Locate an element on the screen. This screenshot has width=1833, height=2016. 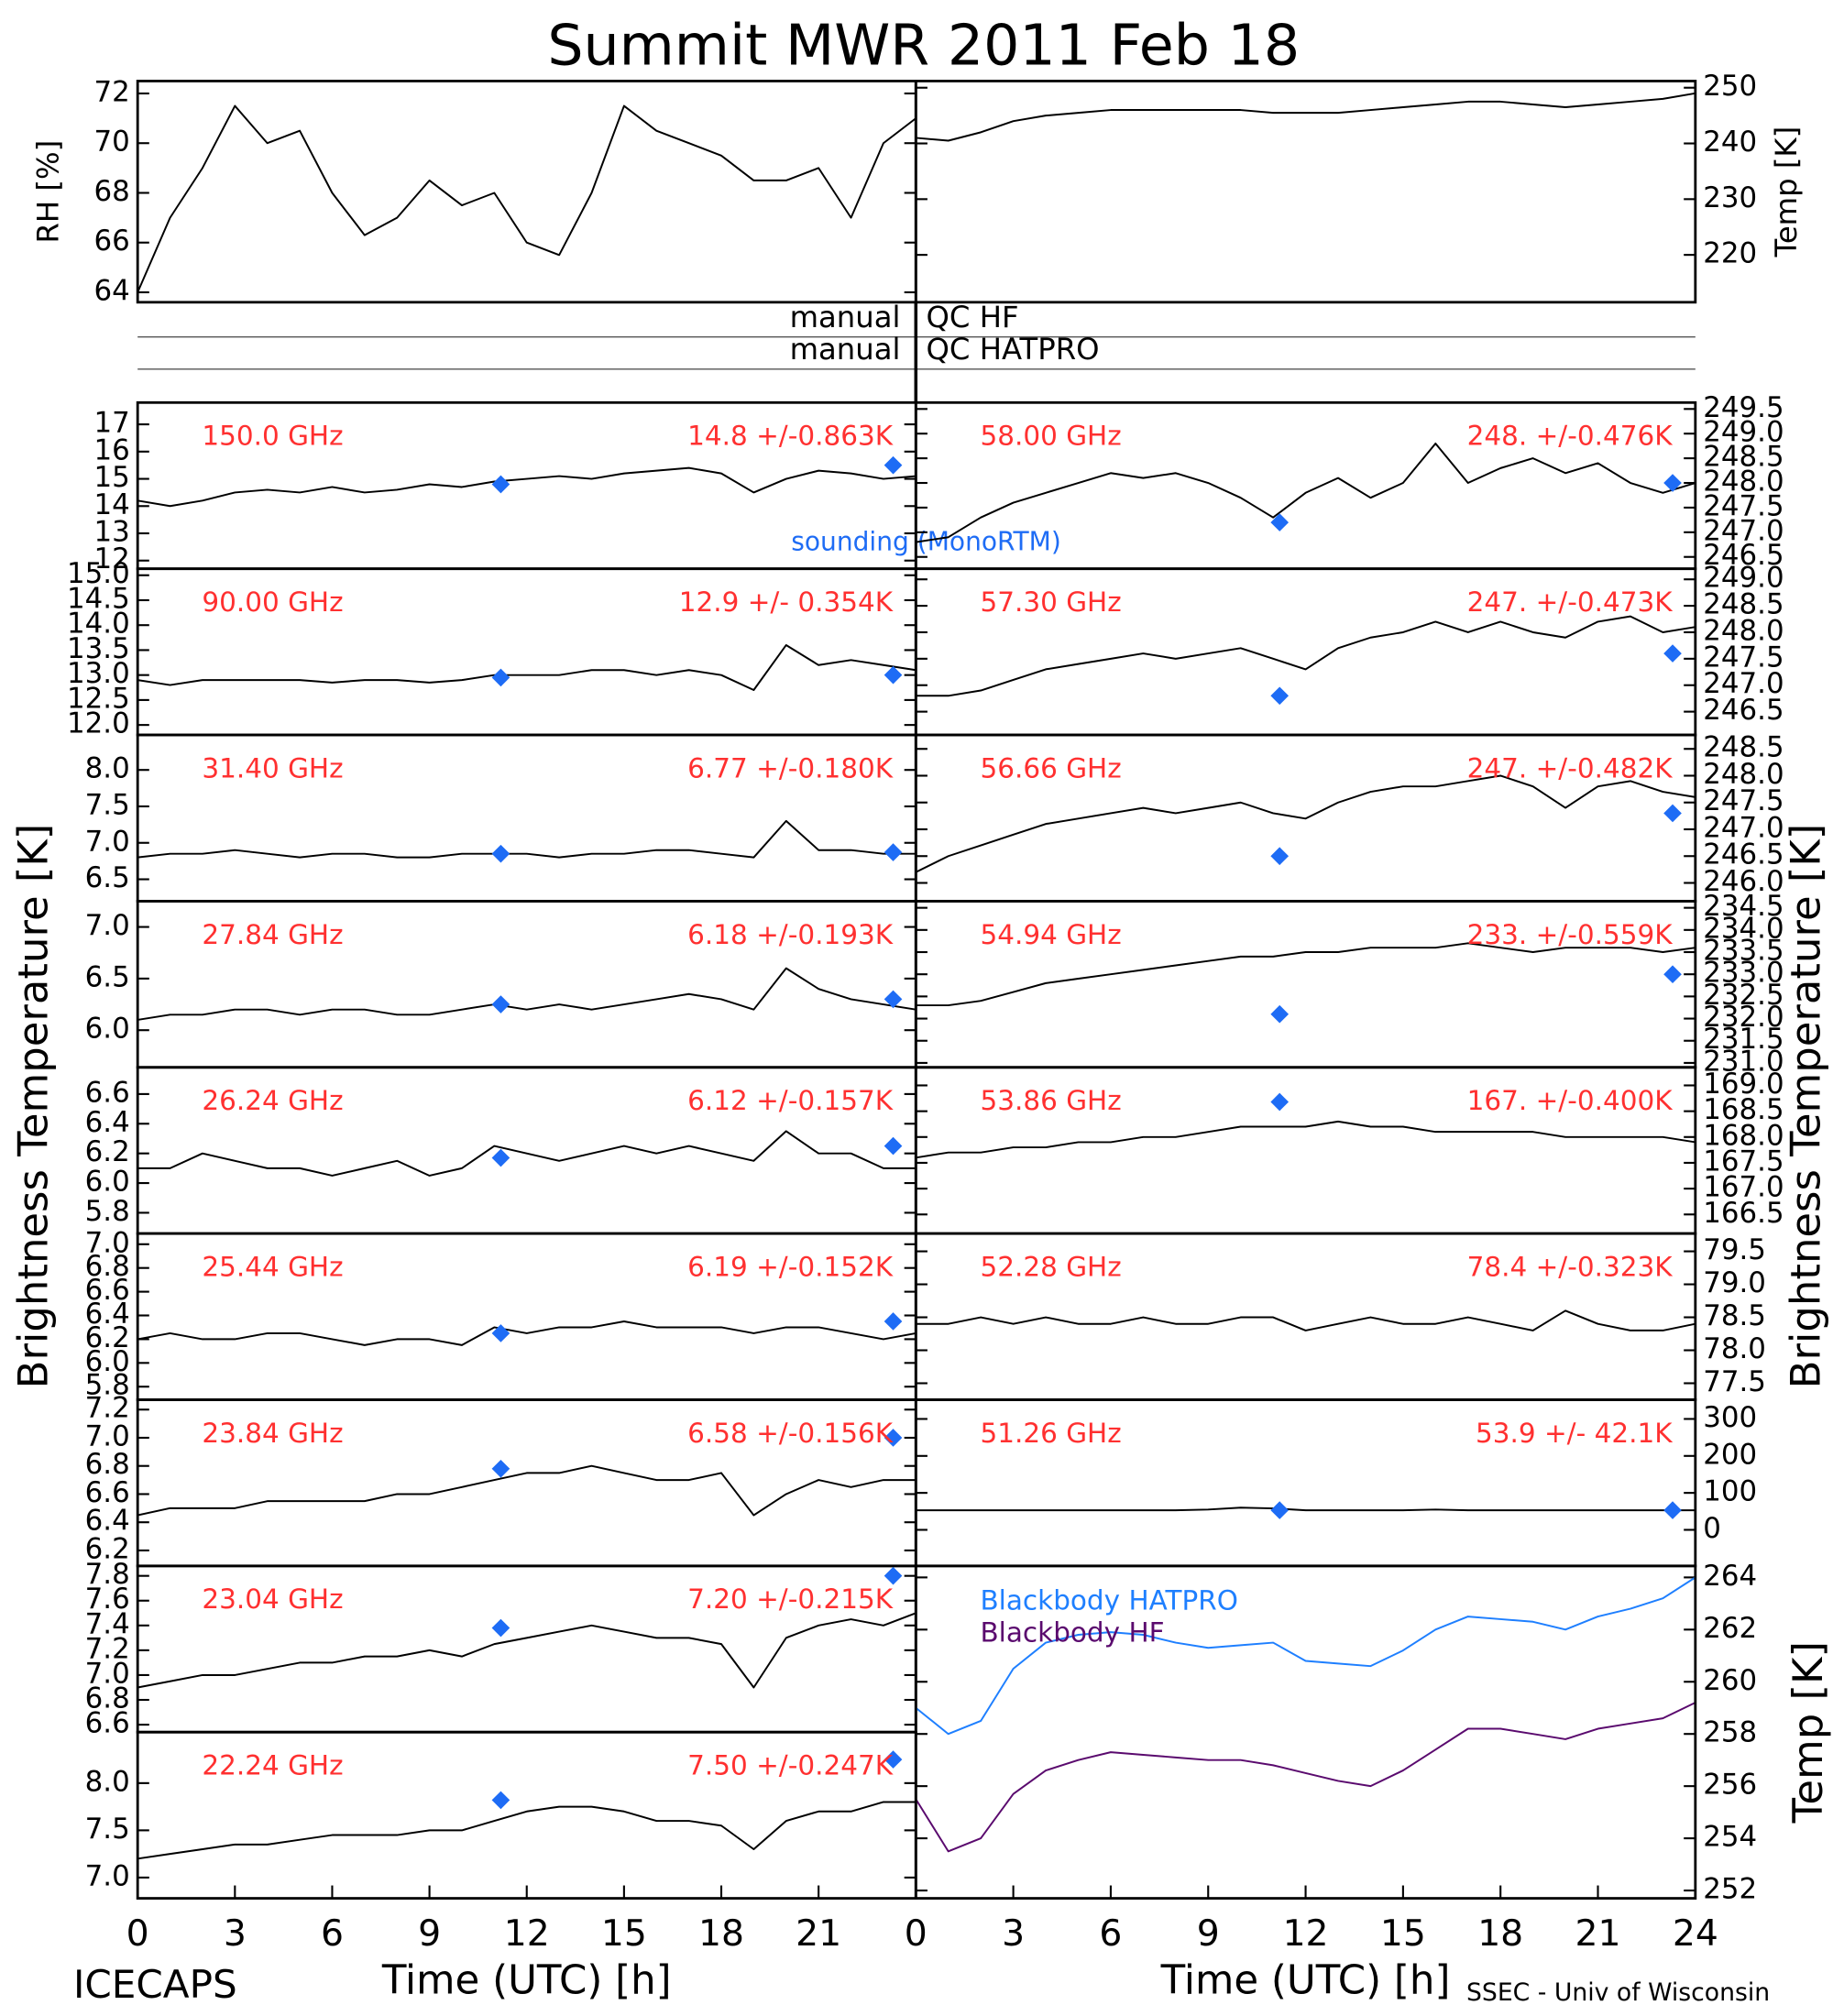
y-tick-label: 7.6 is located at coordinates (107, 1599).